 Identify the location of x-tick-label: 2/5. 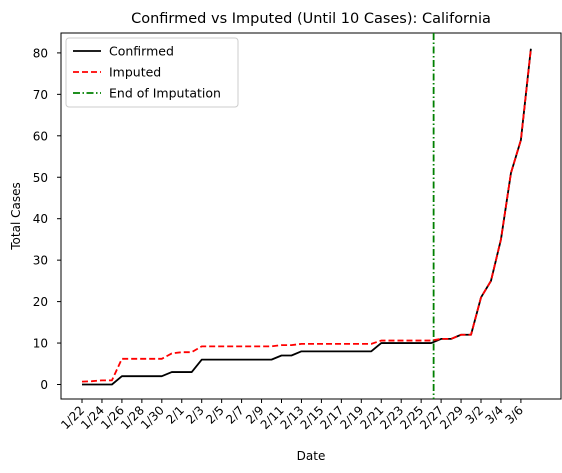
(215, 415).